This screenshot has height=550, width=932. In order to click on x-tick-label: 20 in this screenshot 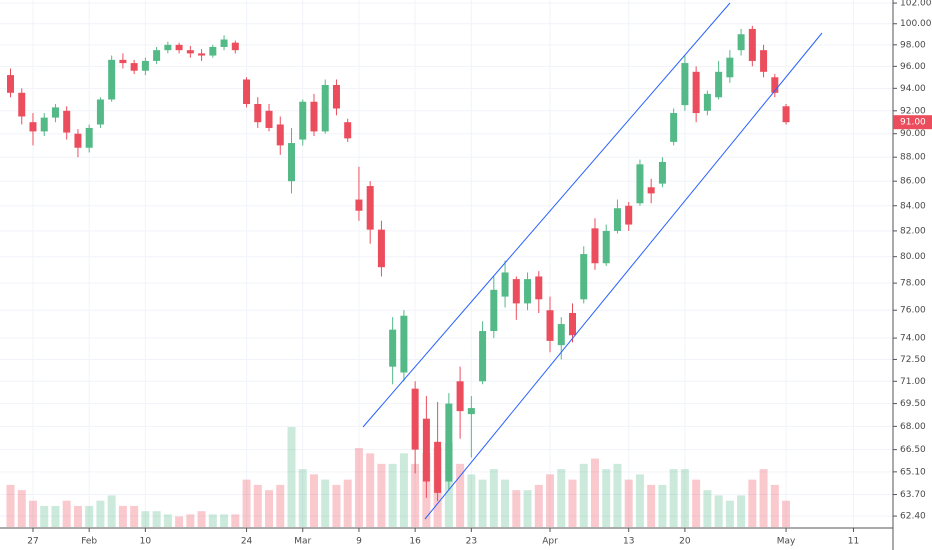, I will do `click(685, 542)`.